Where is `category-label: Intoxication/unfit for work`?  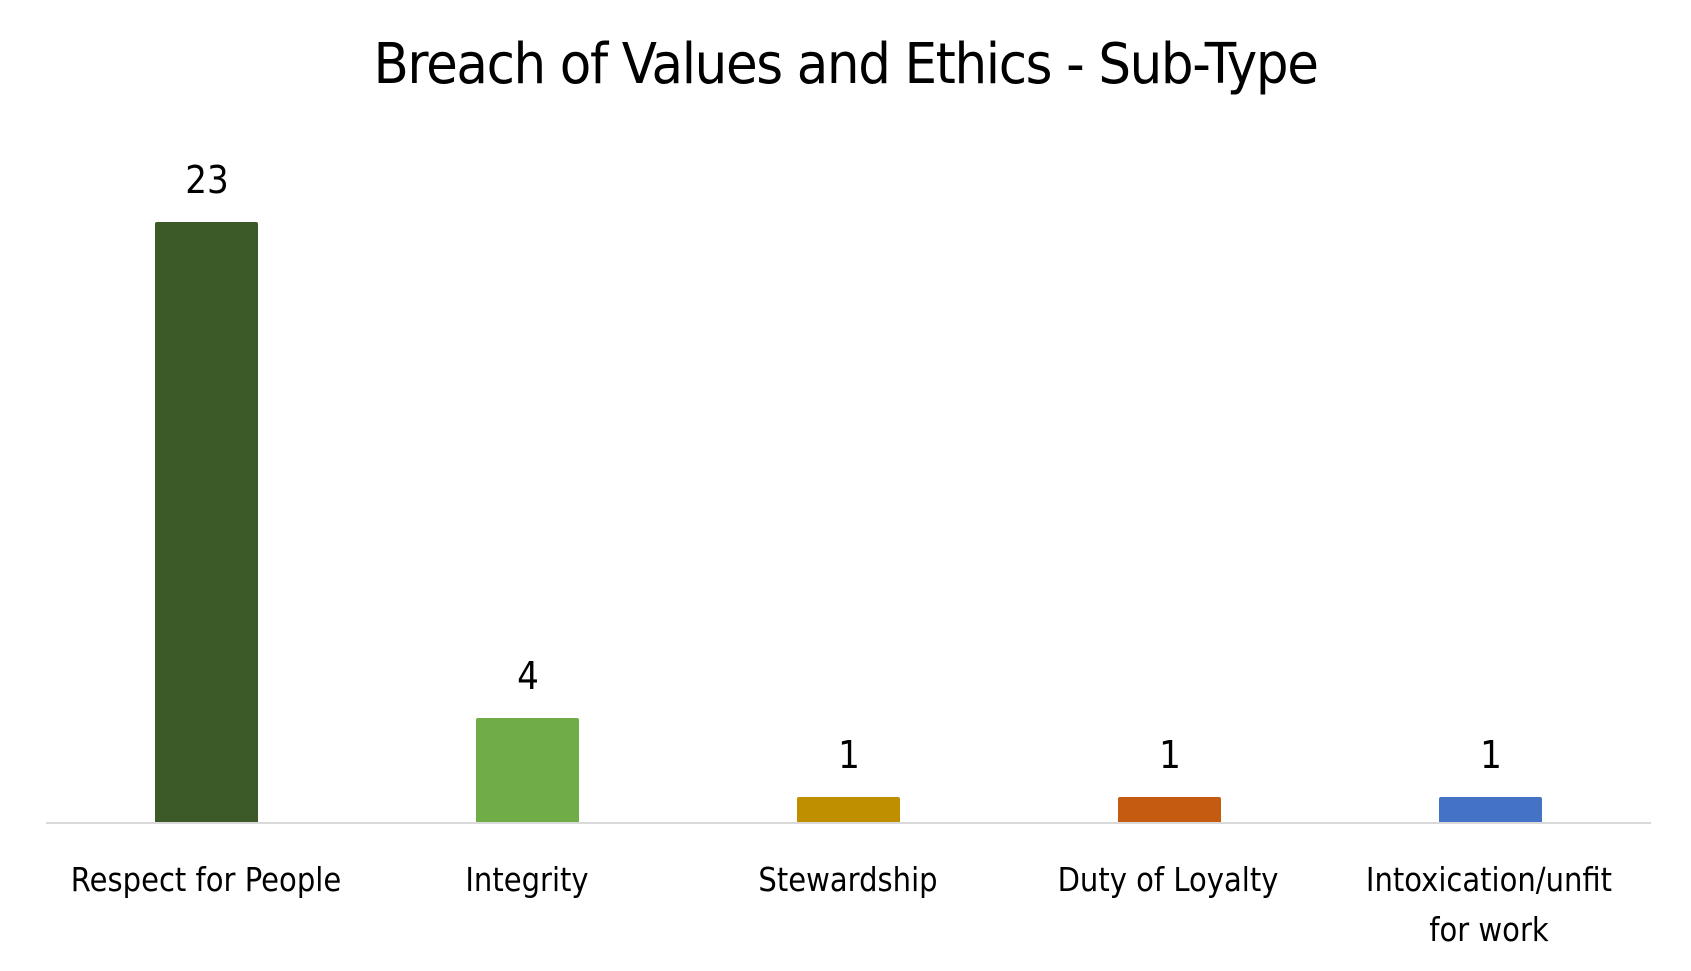 category-label: Intoxication/unfit for work is located at coordinates (1489, 905).